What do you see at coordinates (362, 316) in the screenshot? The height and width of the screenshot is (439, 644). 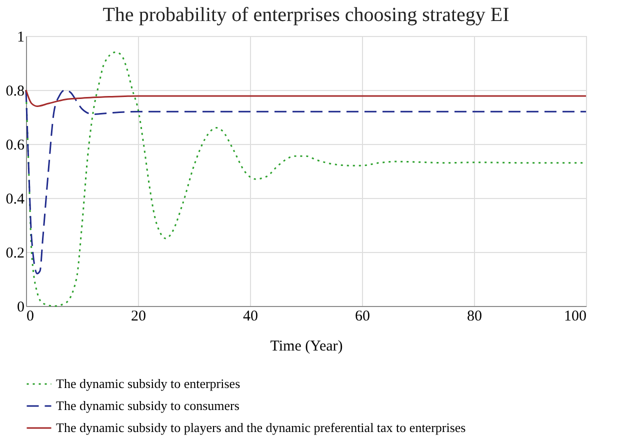 I see `x-tick-label: 60` at bounding box center [362, 316].